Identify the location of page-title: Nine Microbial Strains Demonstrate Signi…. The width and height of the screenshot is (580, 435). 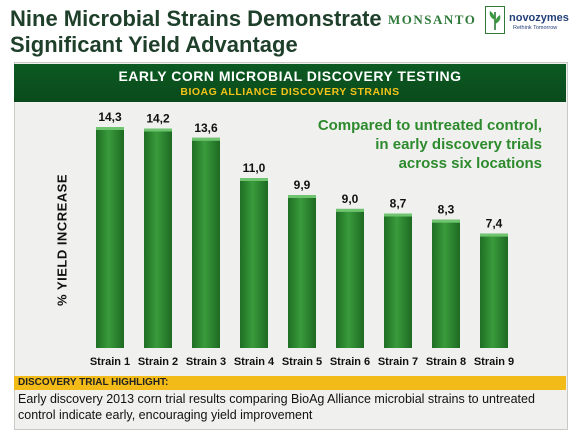
(200, 32).